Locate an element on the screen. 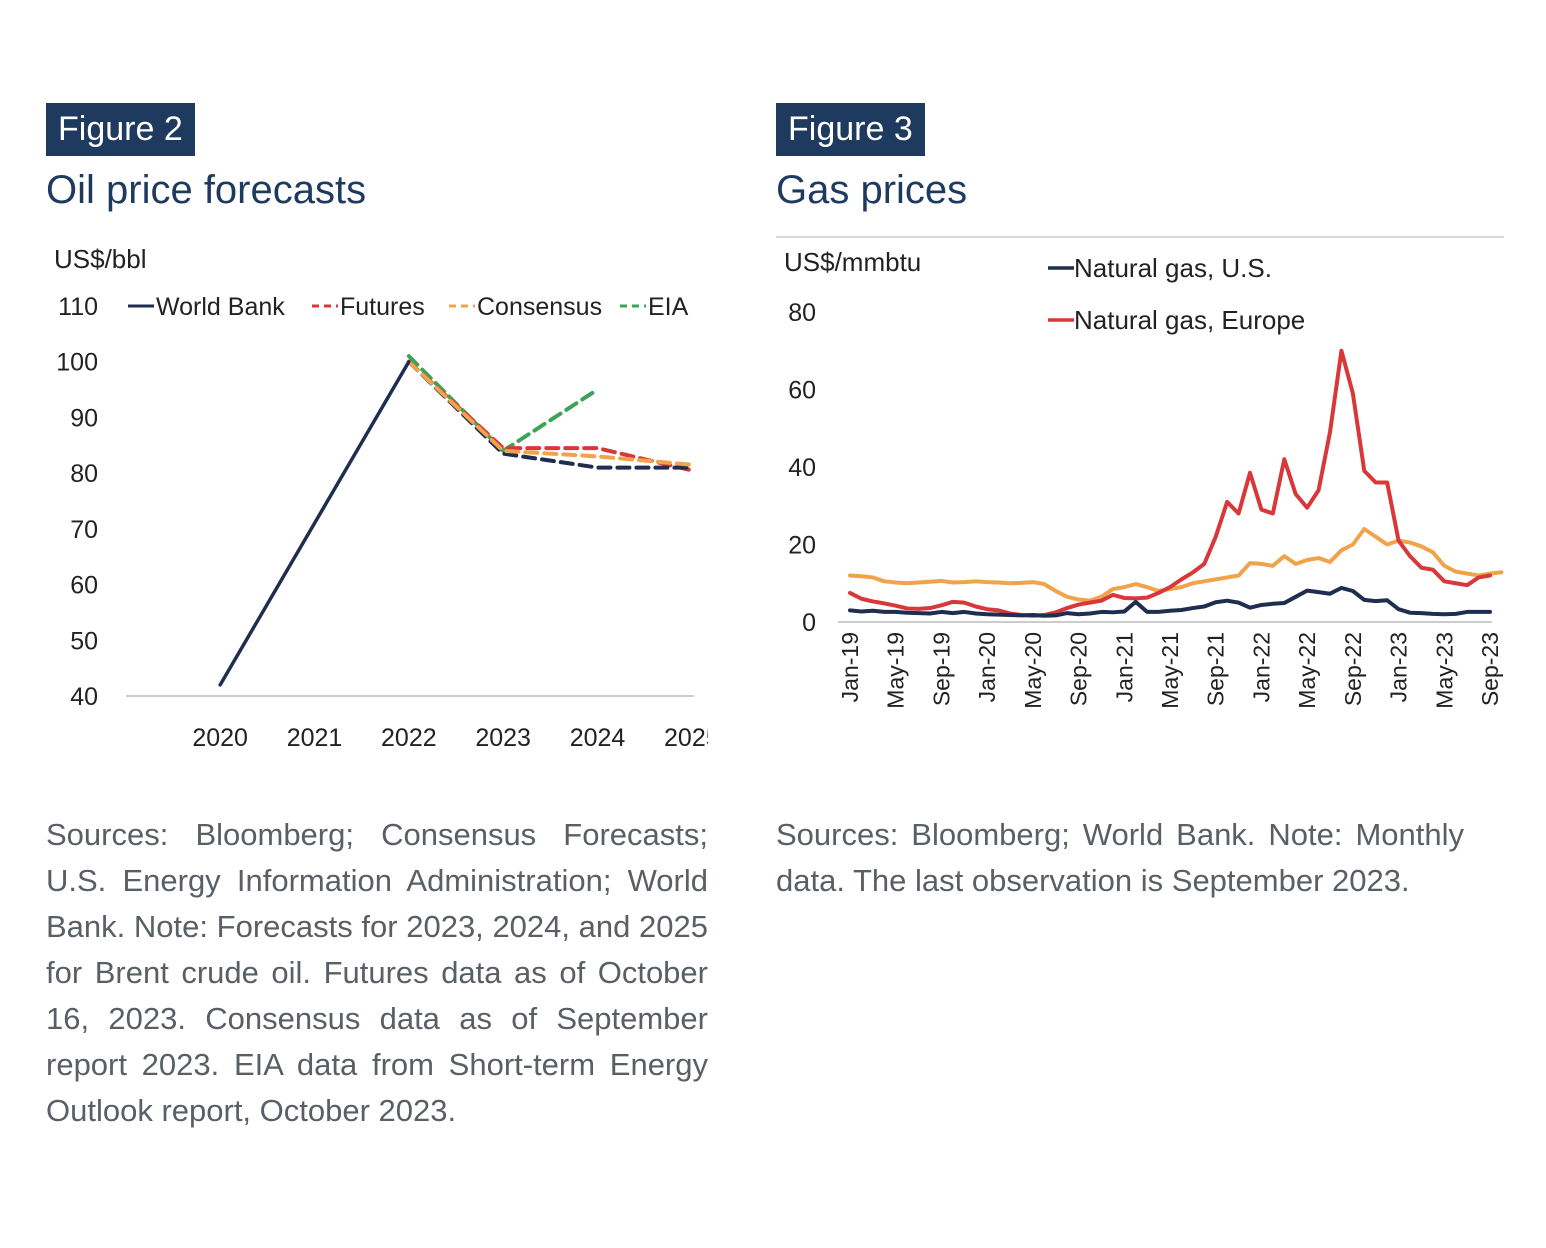 The width and height of the screenshot is (1546, 1248). legend-label: Futures is located at coordinates (382, 307).